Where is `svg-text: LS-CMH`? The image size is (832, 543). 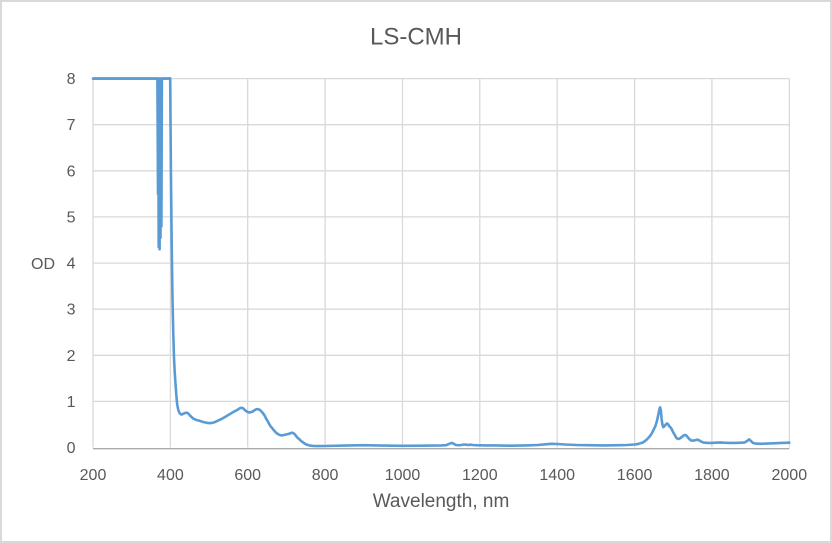 svg-text: LS-CMH is located at coordinates (416, 37).